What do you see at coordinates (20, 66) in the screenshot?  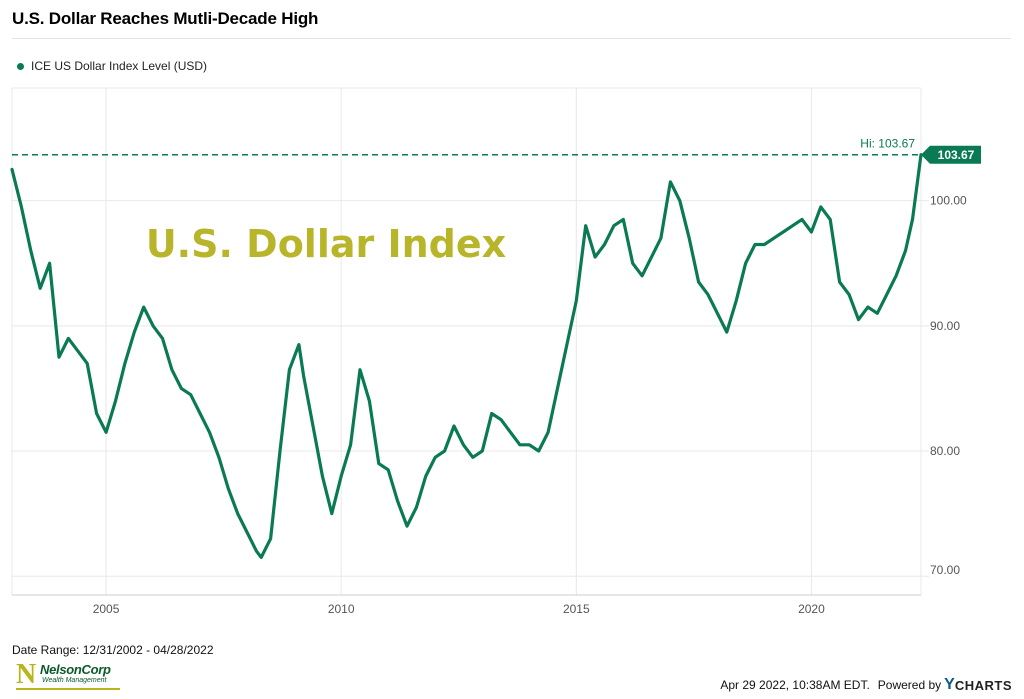 I see `legend-dot-icon` at bounding box center [20, 66].